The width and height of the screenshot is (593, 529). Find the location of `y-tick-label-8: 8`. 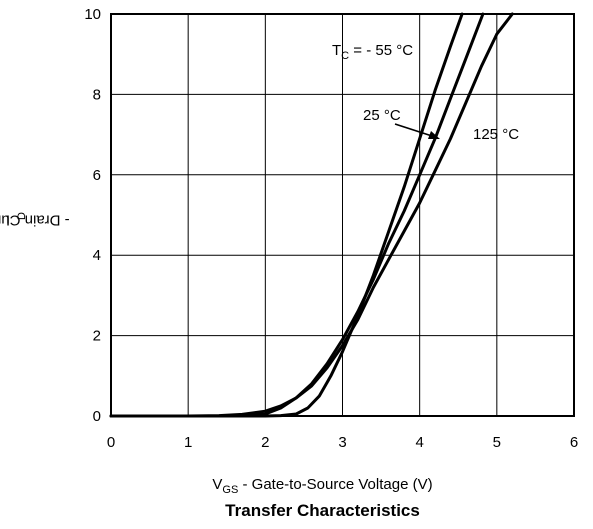

y-tick-label-8: 8 is located at coordinates (97, 94).